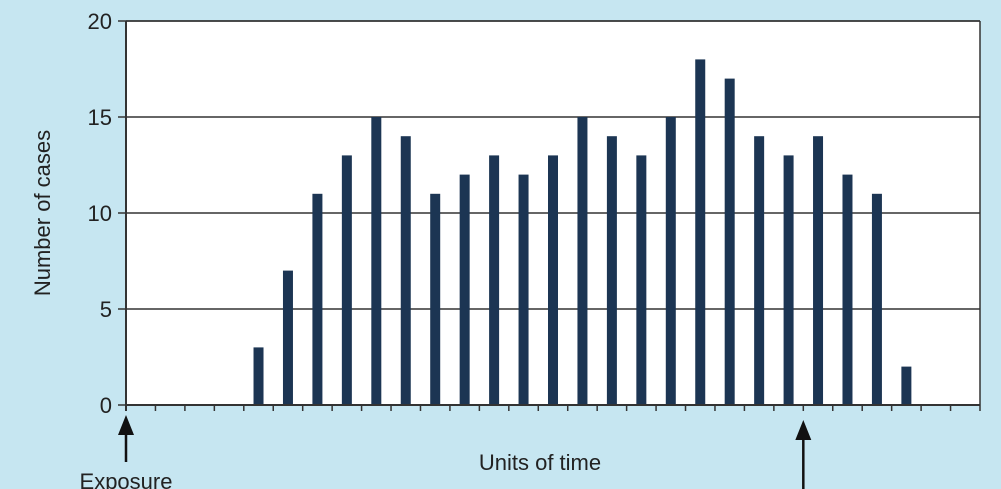 The image size is (1001, 489). Describe the element at coordinates (106, 405) in the screenshot. I see `y-tick-label: 0` at that location.